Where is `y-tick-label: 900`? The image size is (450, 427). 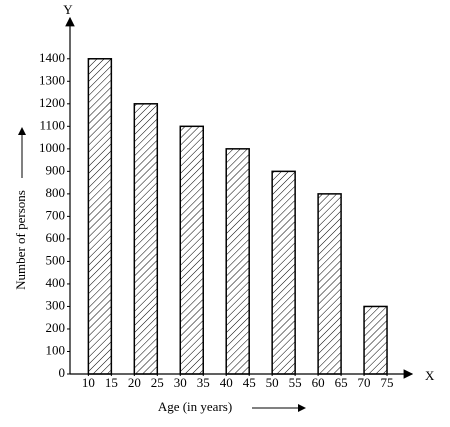
y-tick-label: 900 is located at coordinates (56, 169).